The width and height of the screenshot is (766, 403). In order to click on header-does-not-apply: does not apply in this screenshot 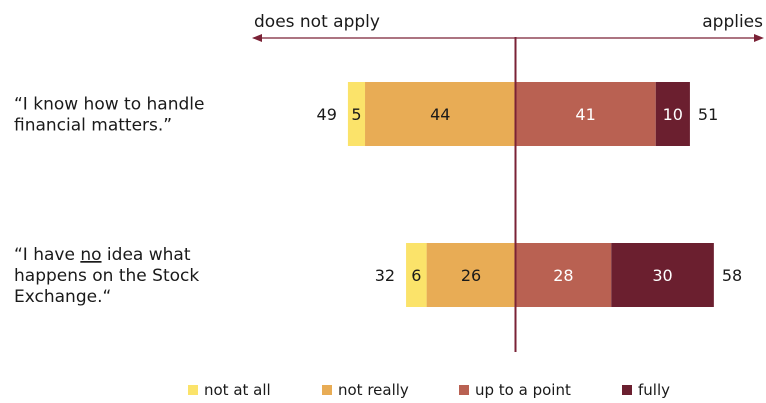, I will do `click(317, 22)`.